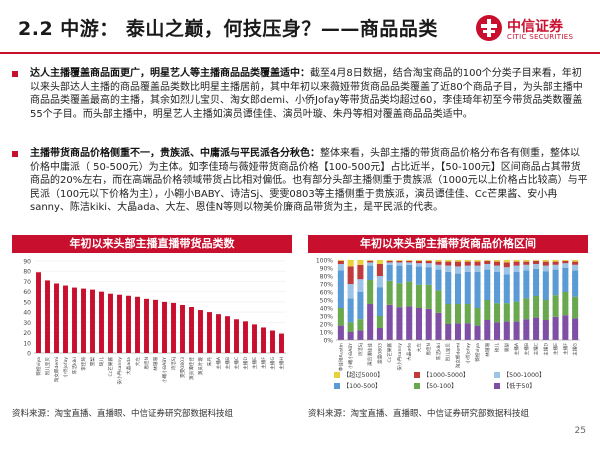  Describe the element at coordinates (519, 386) in the screenshot. I see `legend-label: 【低于50】` at that location.